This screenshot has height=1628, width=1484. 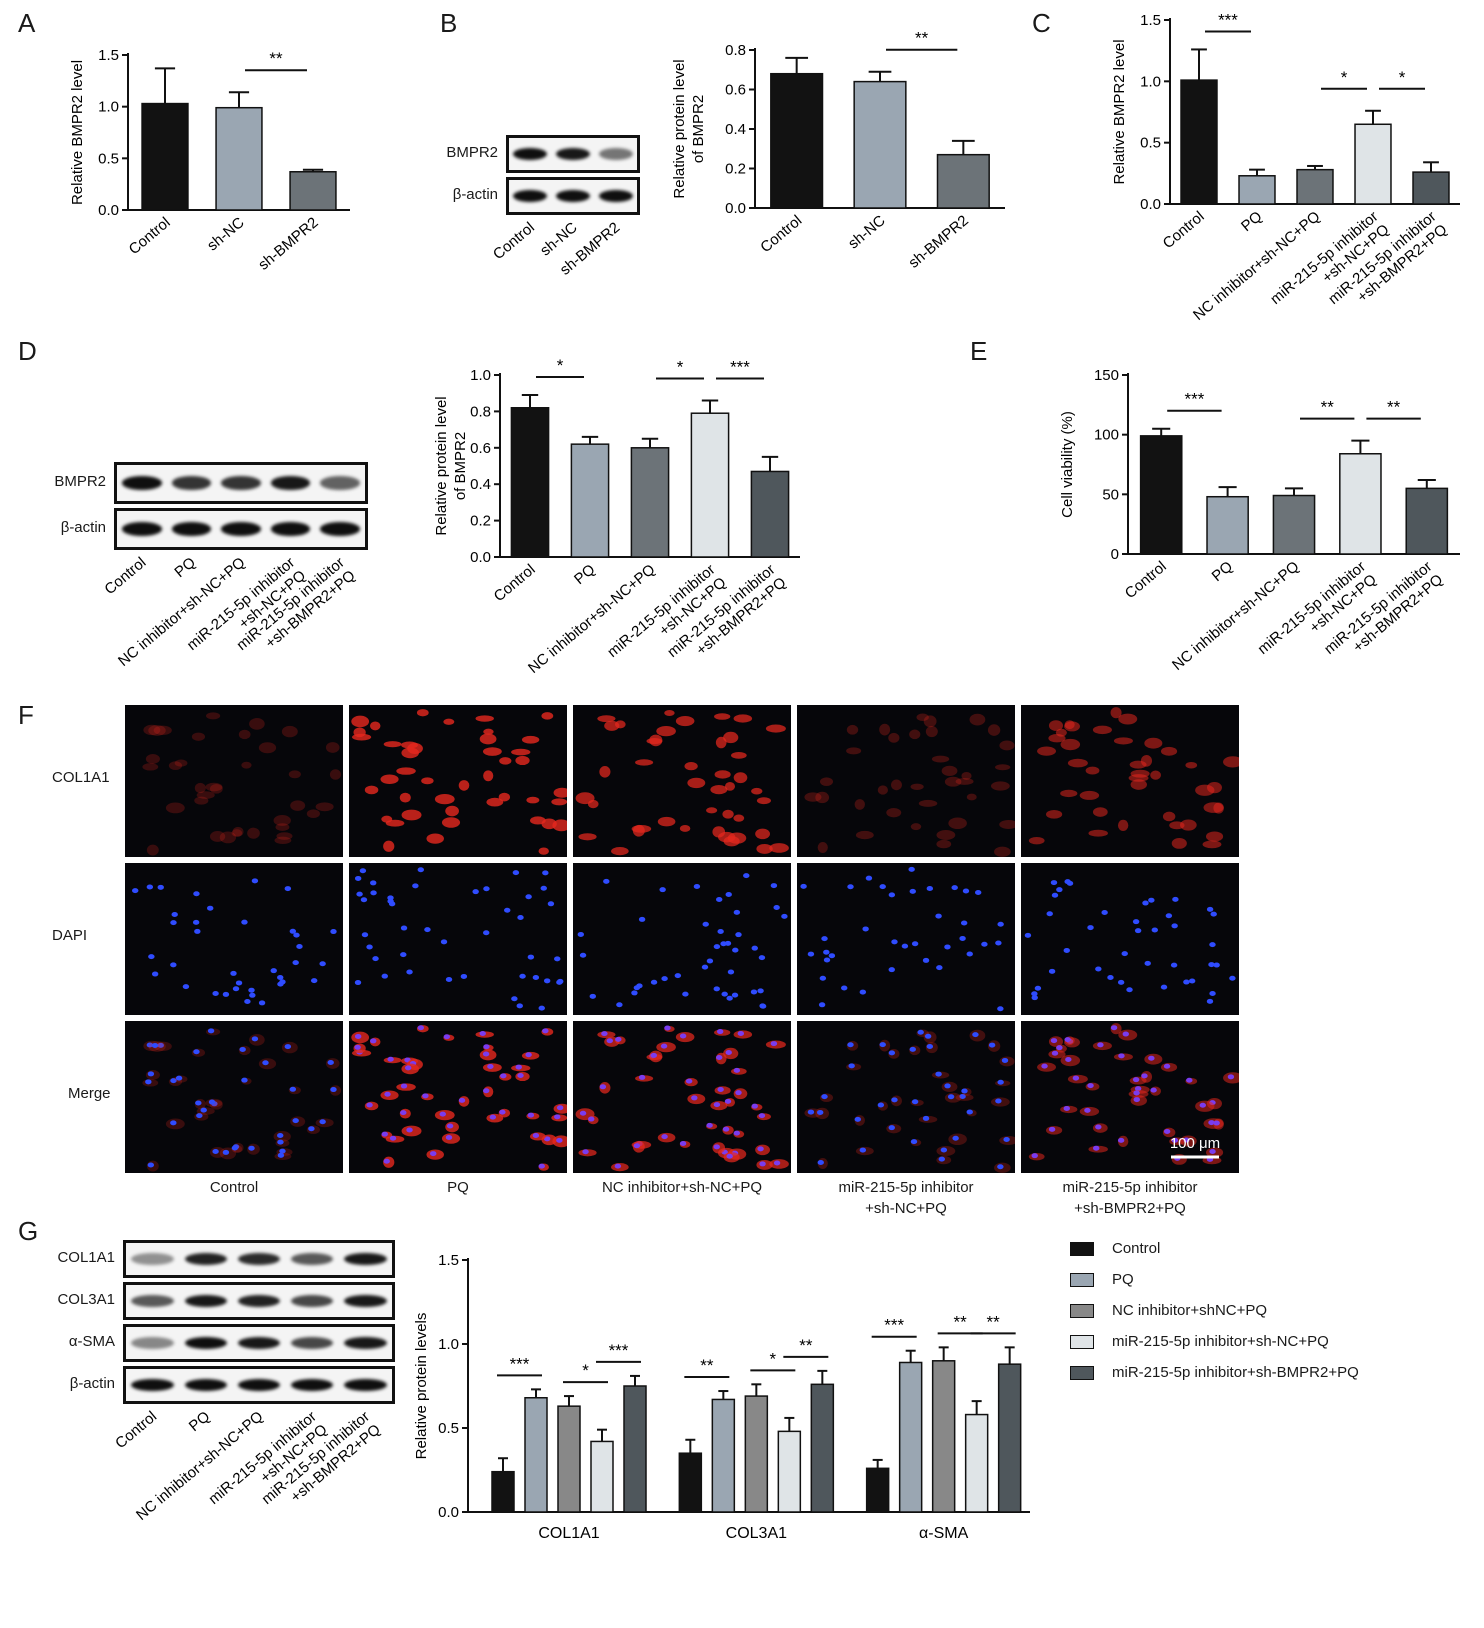 I want to click on y-tick-label: 50, so click(x=1110, y=494).